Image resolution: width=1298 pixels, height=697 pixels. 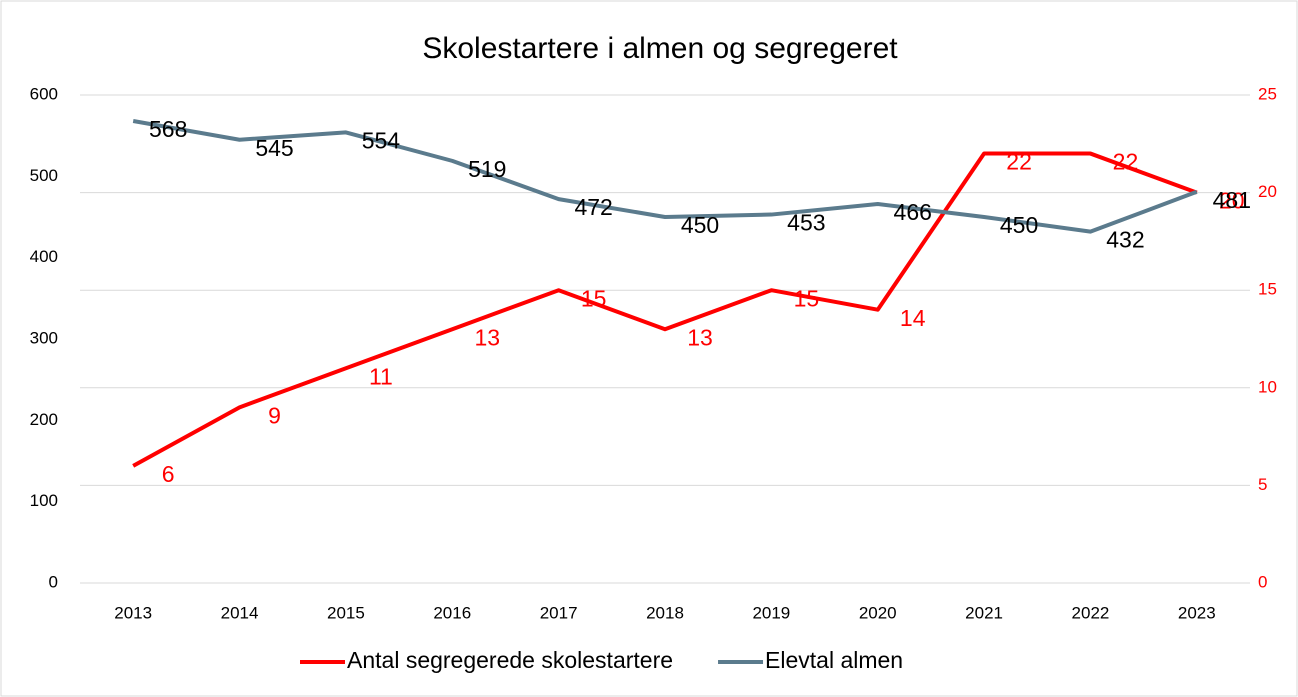 What do you see at coordinates (1197, 612) in the screenshot?
I see `x-tick-label: 2023` at bounding box center [1197, 612].